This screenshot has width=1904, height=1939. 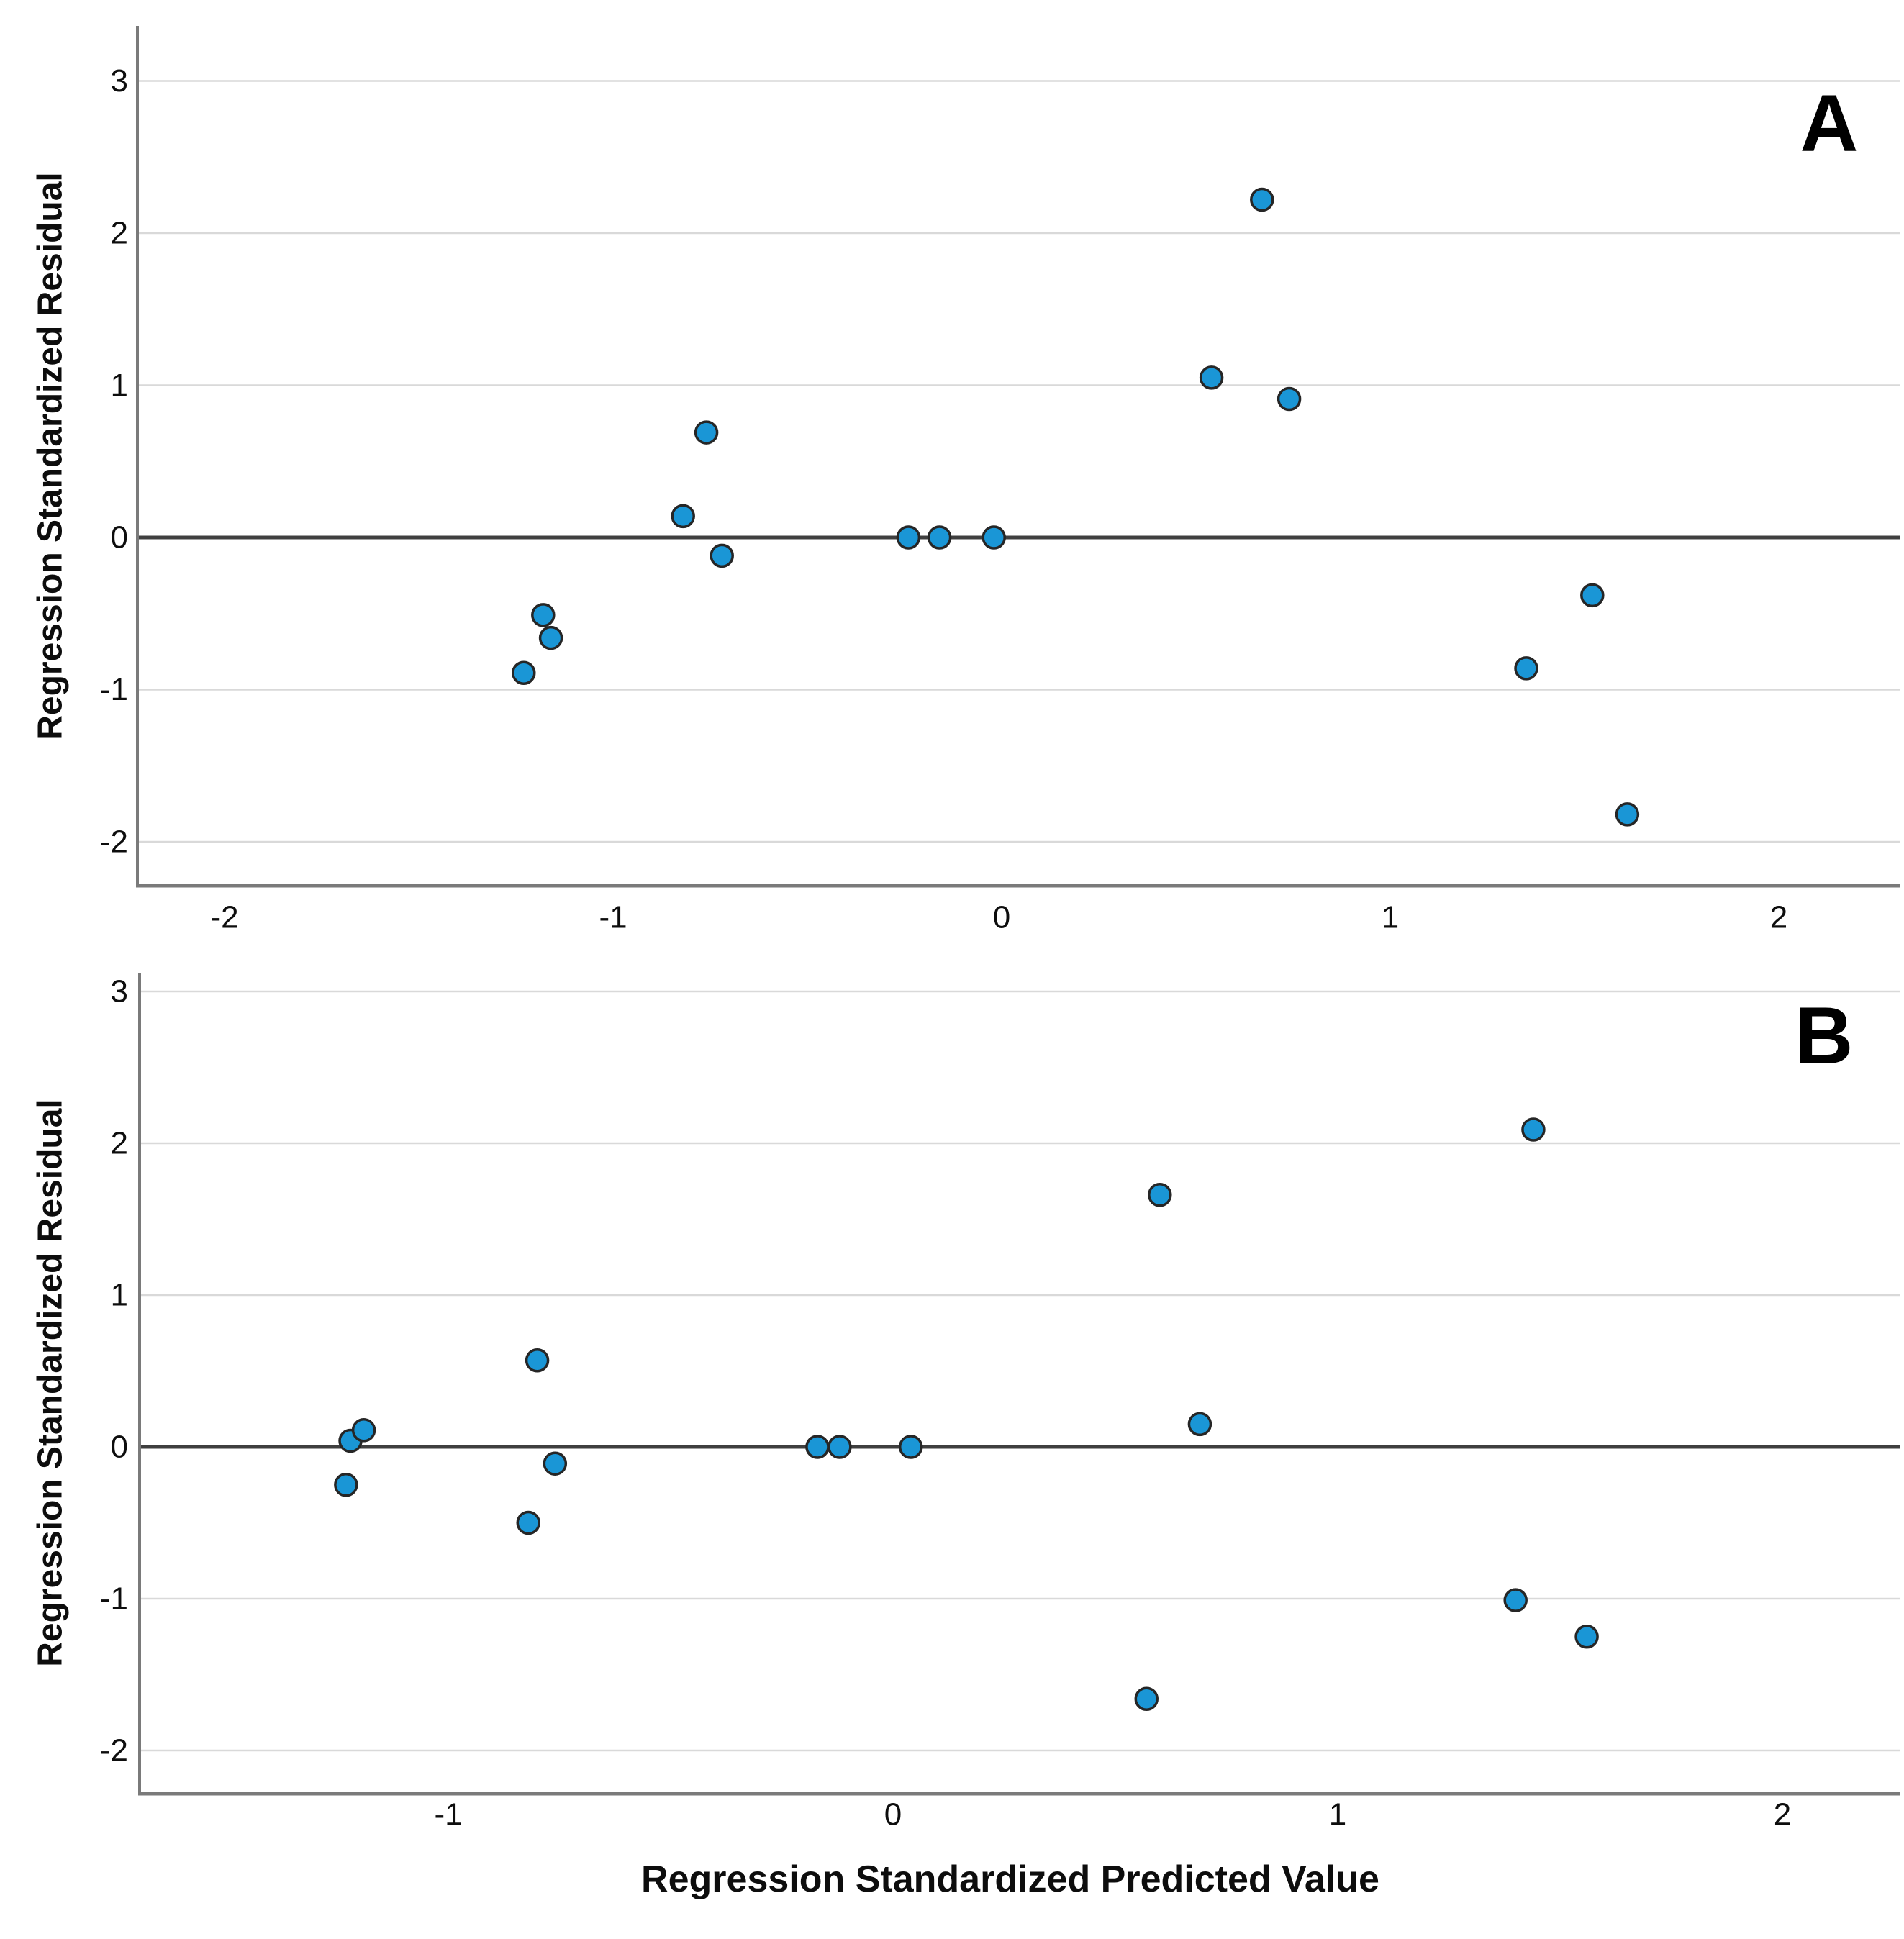 I want to click on panel-a-y-tick-label: 0, so click(x=119, y=537).